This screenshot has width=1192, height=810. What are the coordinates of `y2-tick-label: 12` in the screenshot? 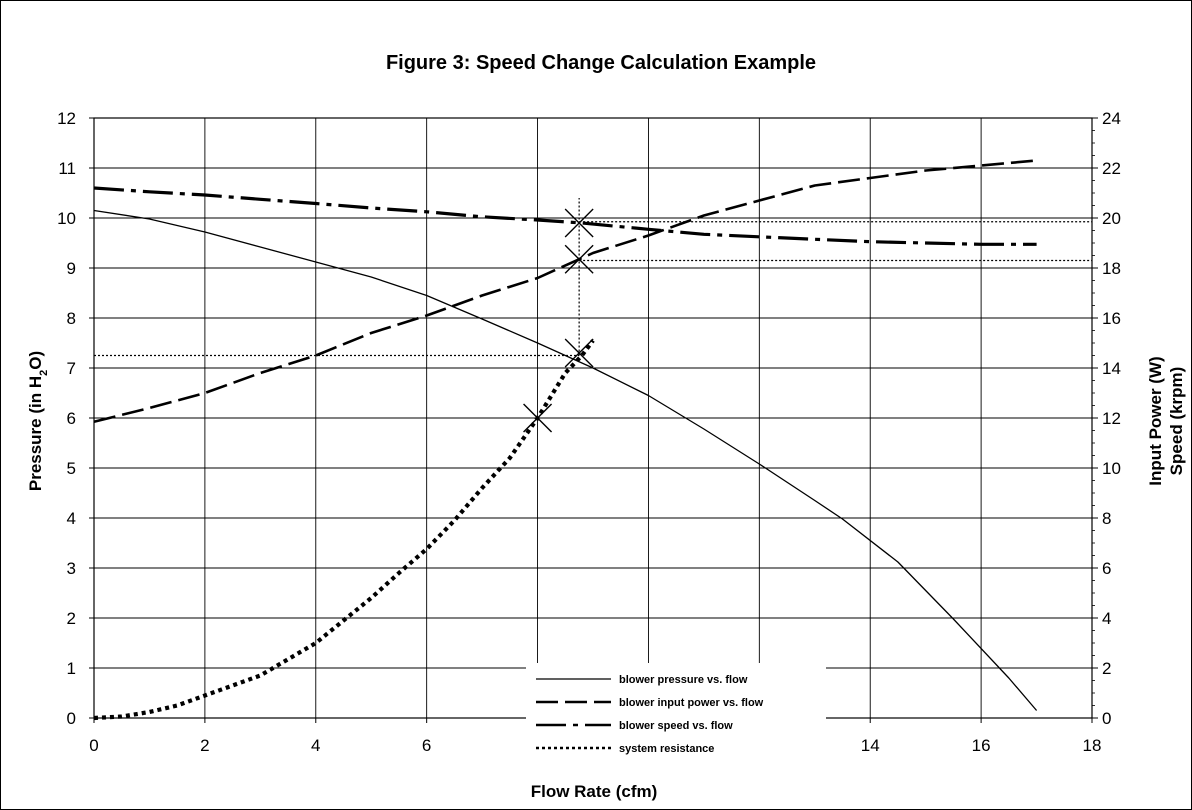 It's located at (1111, 418).